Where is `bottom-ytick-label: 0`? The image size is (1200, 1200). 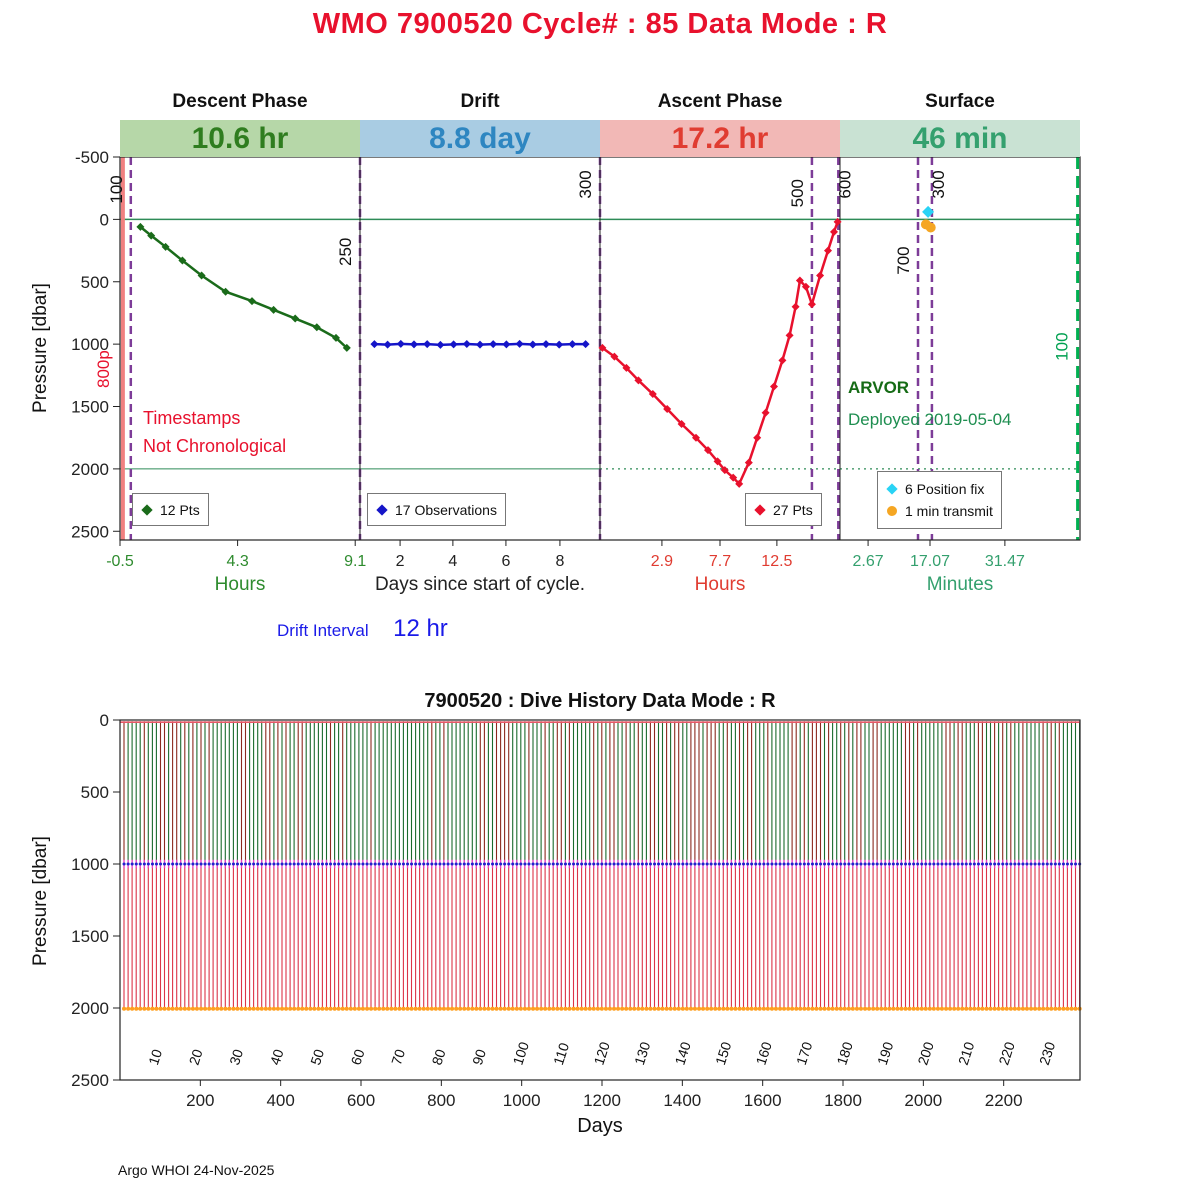 bottom-ytick-label: 0 is located at coordinates (104, 720).